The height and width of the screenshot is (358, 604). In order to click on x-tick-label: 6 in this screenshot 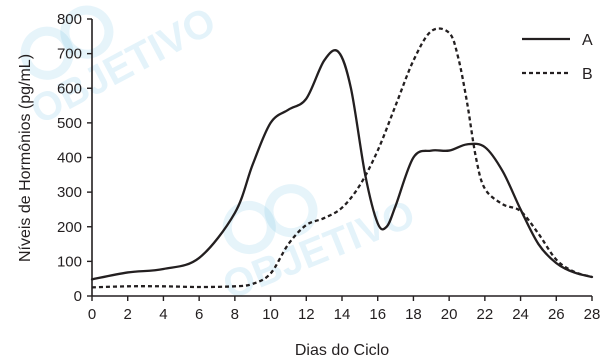, I will do `click(199, 314)`.